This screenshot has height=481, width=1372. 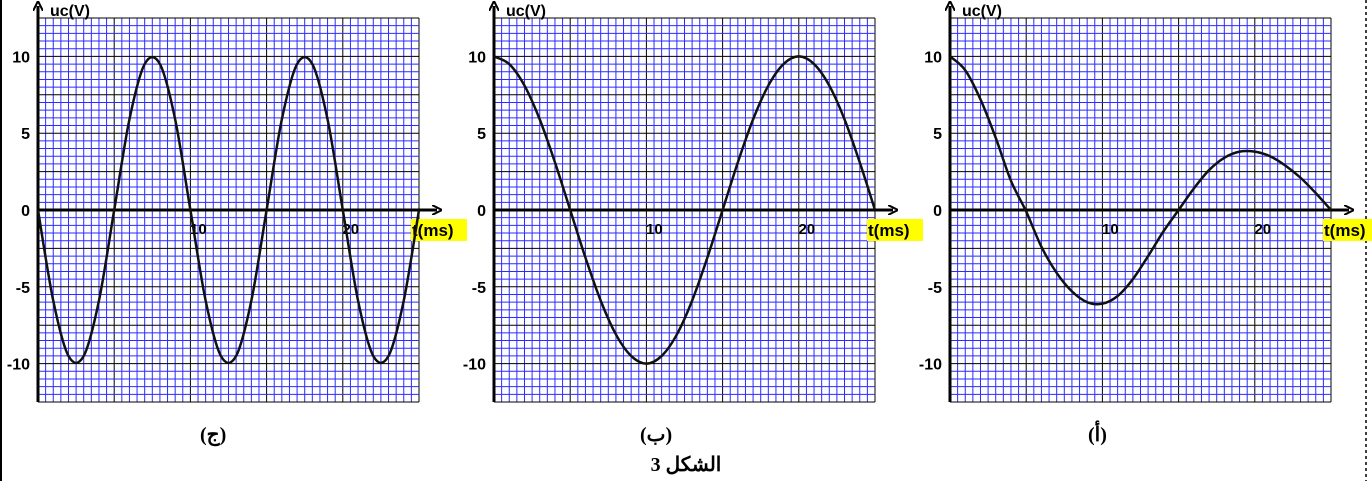 I want to click on chart-caption-ba: (ب), so click(x=656, y=435).